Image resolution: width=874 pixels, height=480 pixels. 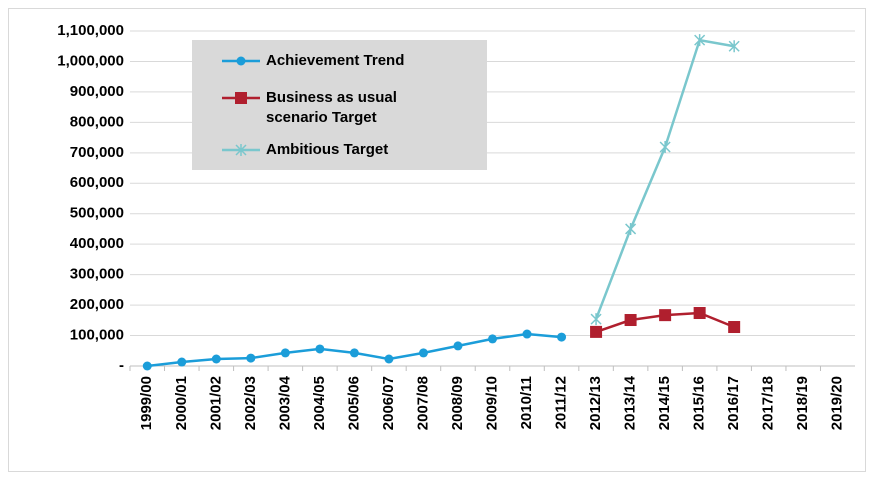 What do you see at coordinates (526, 402) in the screenshot?
I see `x-tick-label: 2010/11` at bounding box center [526, 402].